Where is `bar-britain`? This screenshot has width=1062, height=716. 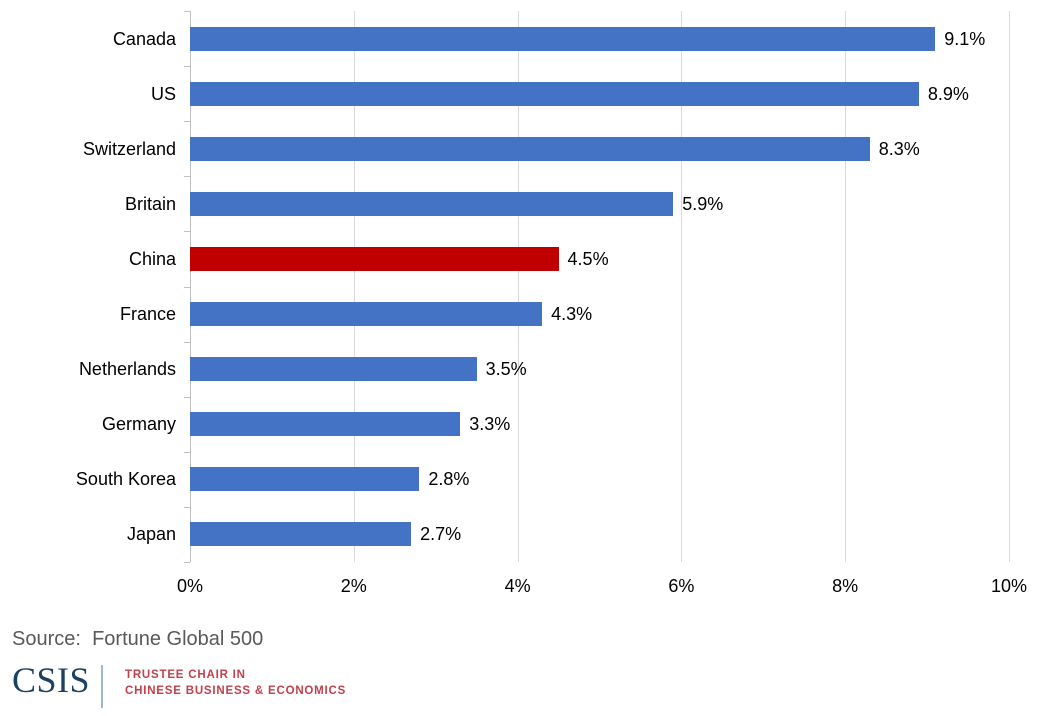 bar-britain is located at coordinates (432, 203).